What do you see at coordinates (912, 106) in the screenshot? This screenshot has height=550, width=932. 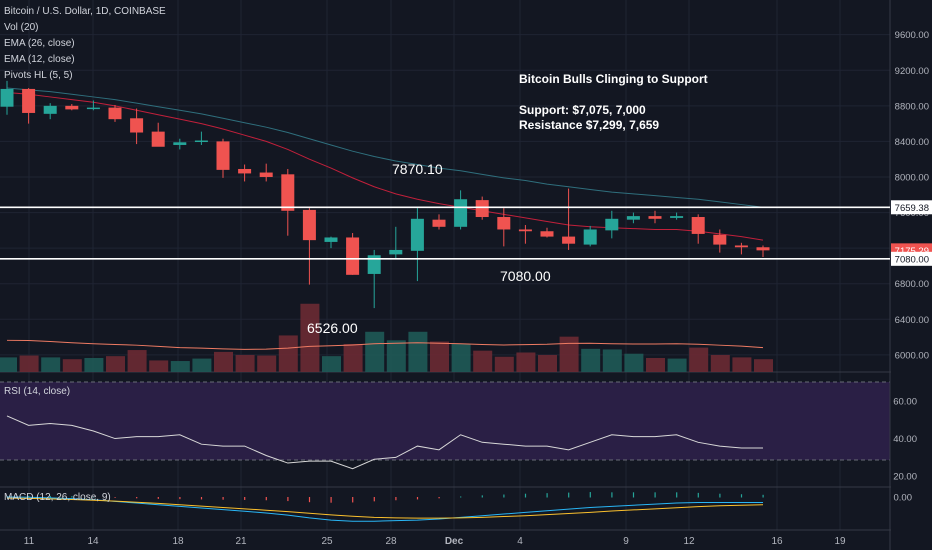 I see `price-tick-label: 8800.00` at bounding box center [912, 106].